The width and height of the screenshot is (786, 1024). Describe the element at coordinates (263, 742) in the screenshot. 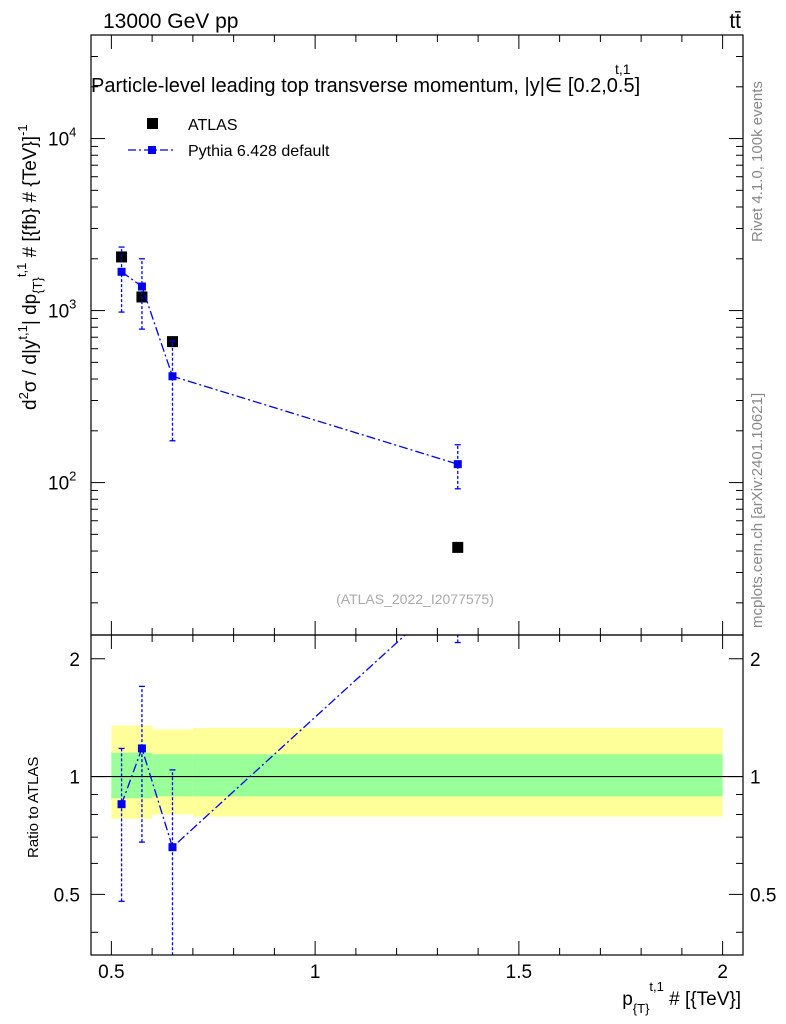

I see `ratio-pythia-line` at that location.